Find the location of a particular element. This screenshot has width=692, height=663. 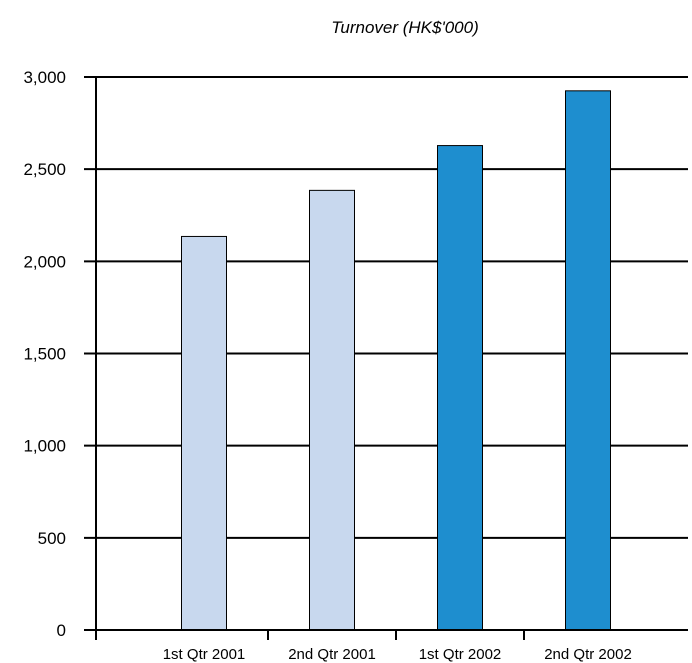

y-tick-label: 1,500 is located at coordinates (44, 354).